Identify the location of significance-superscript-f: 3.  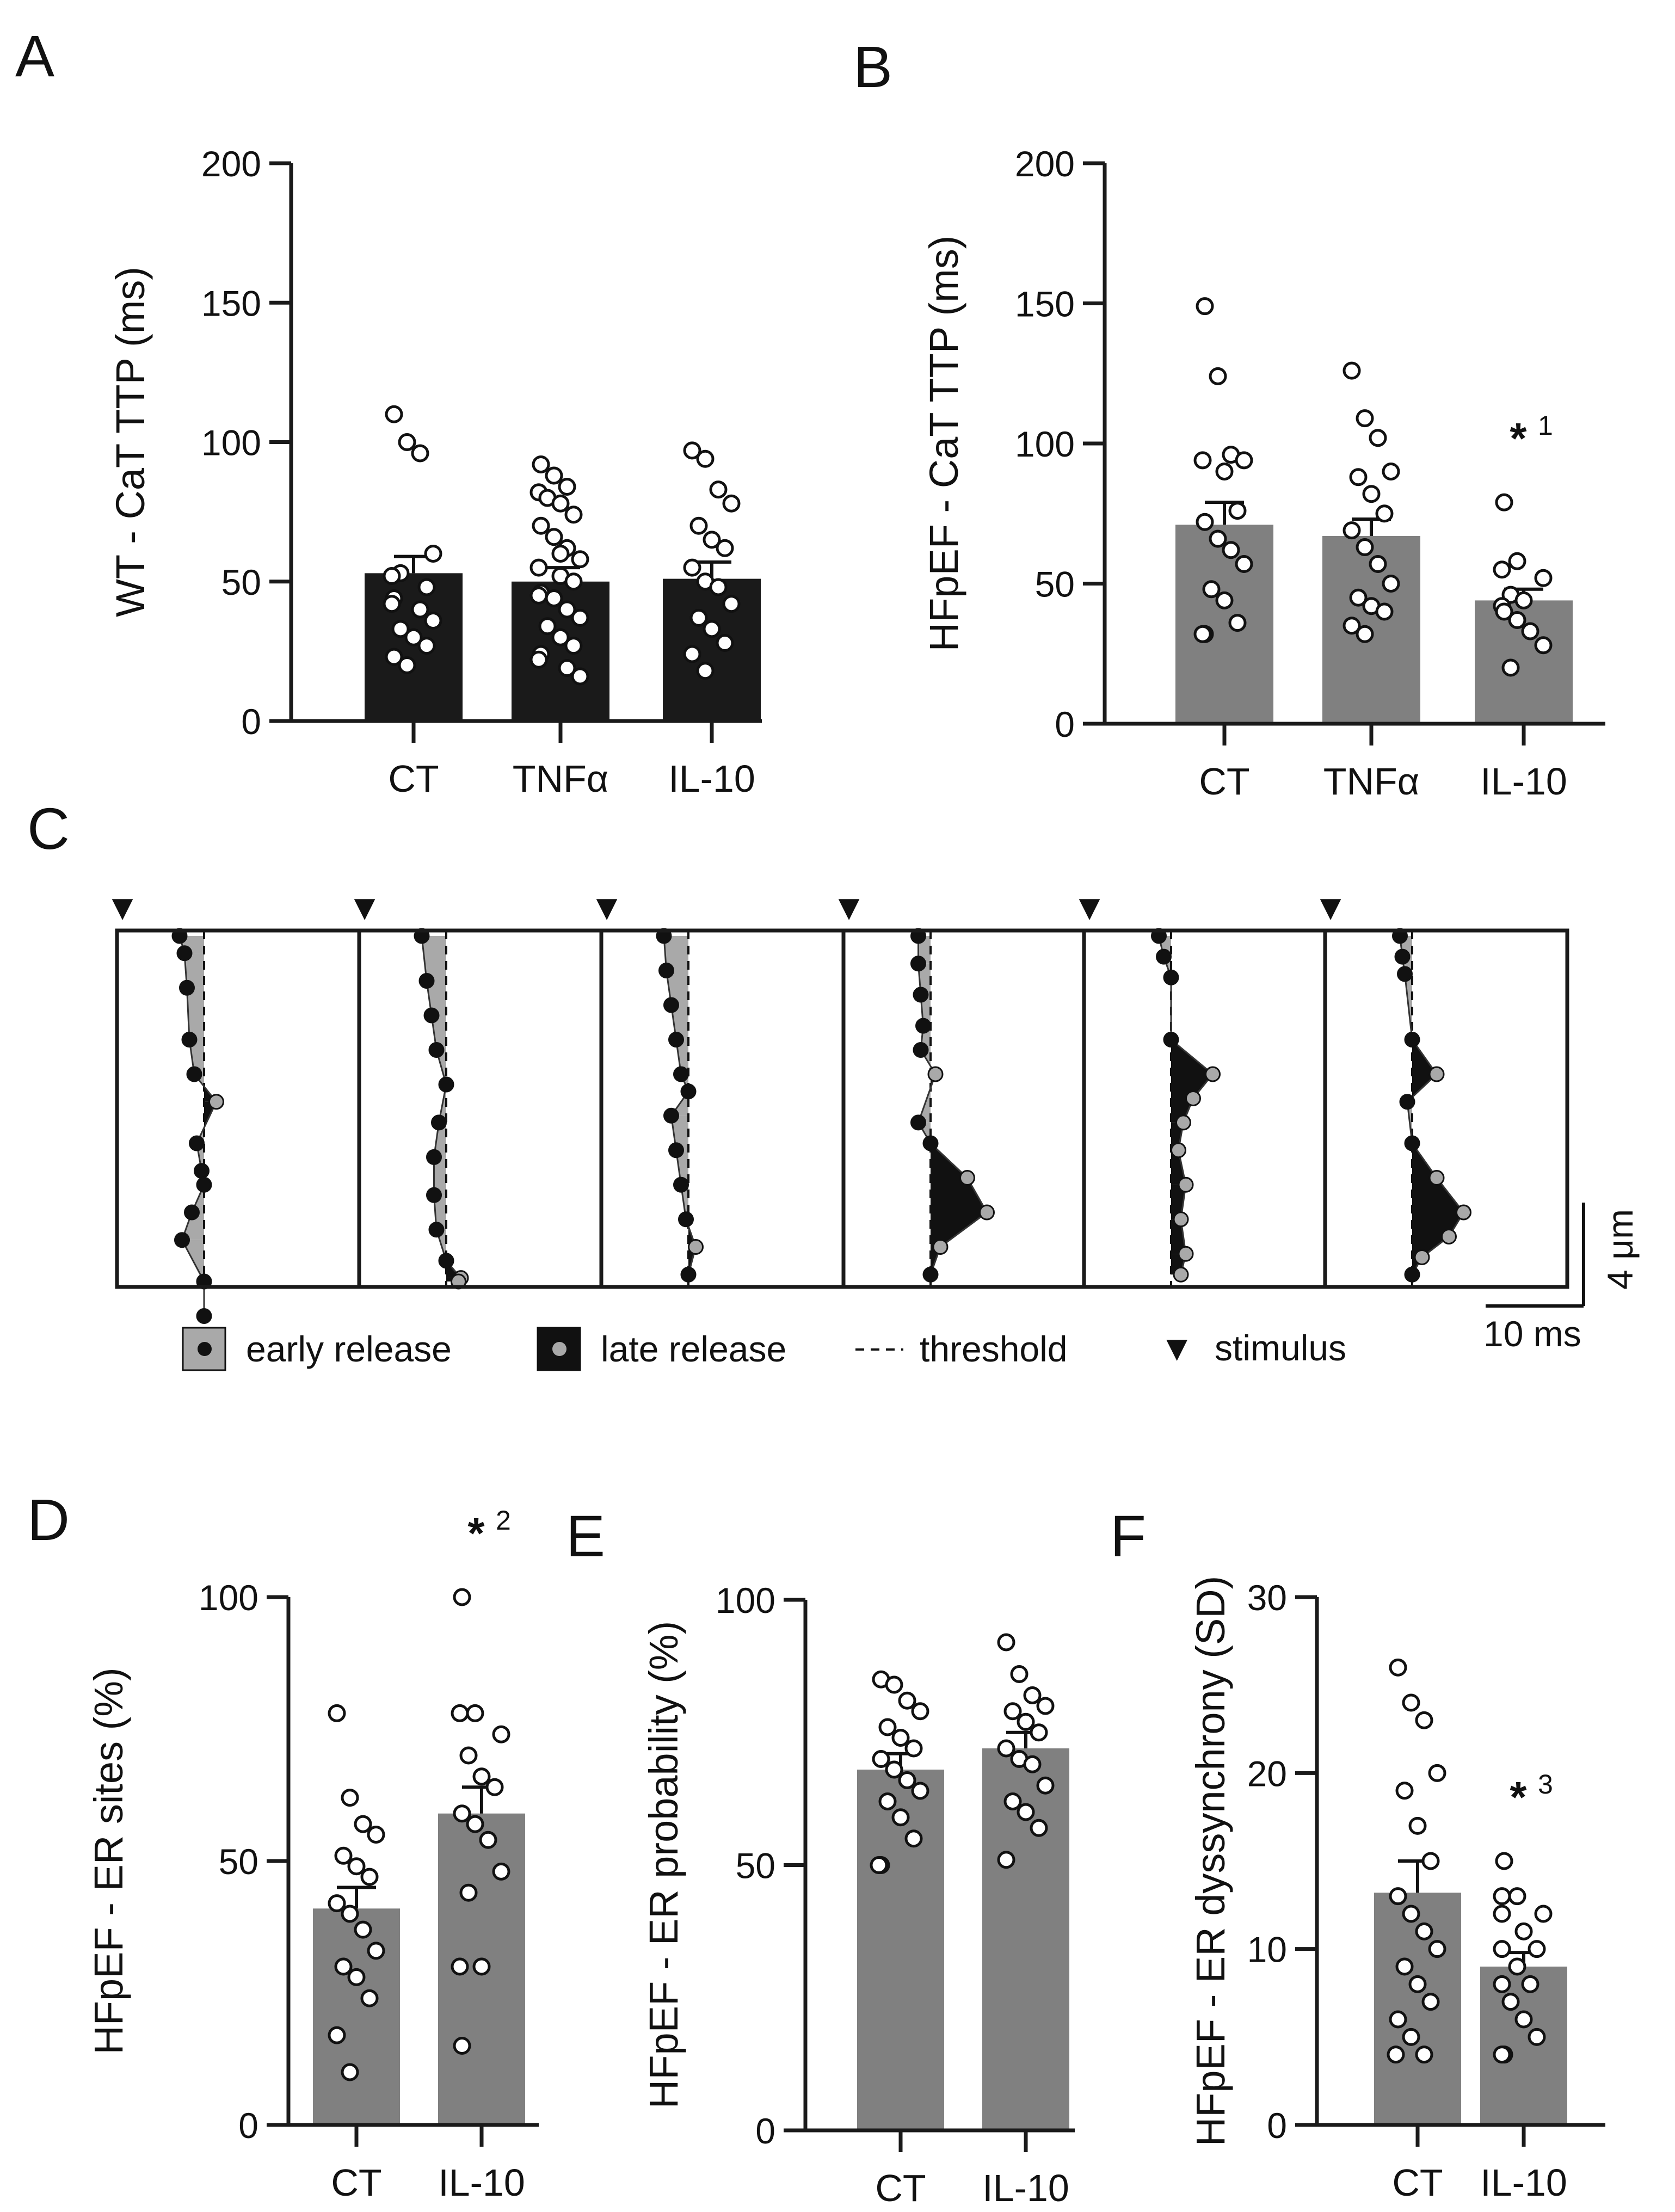
(1545, 1784).